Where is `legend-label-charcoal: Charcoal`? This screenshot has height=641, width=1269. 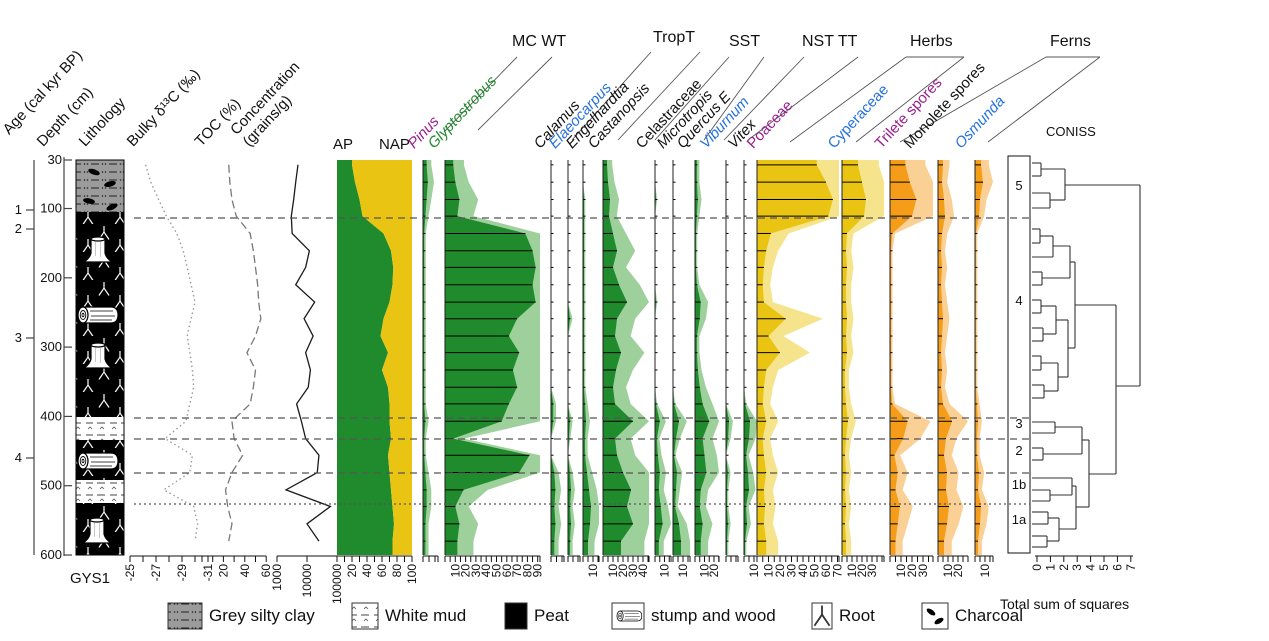
legend-label-charcoal: Charcoal is located at coordinates (989, 615).